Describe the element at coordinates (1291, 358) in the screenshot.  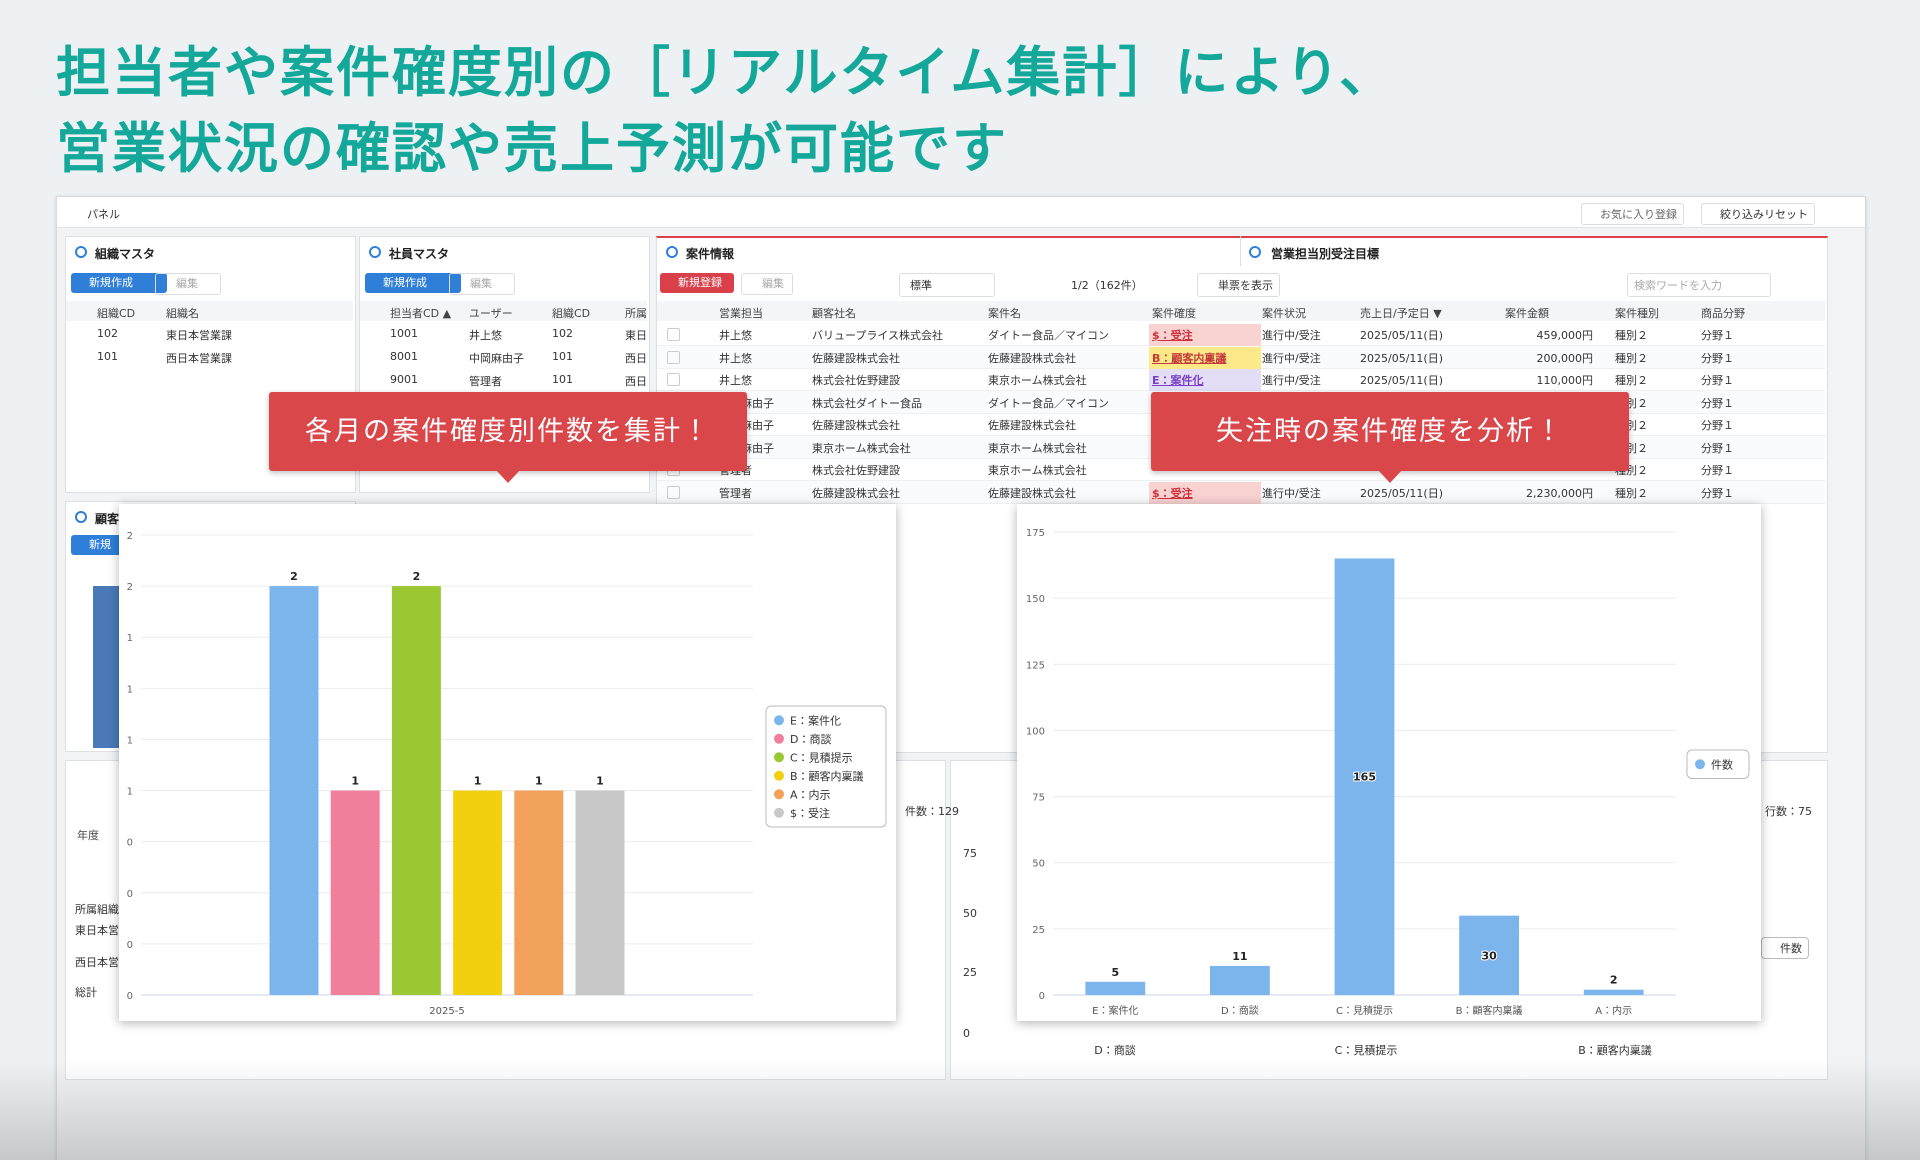
I see `table-cell: 進行中/受注` at that location.